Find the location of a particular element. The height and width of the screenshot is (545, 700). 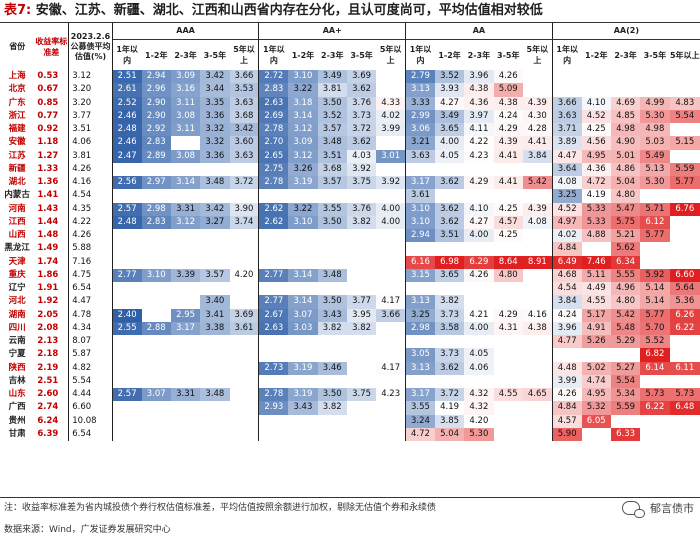

province-cell: 山东 is located at coordinates (17, 394).